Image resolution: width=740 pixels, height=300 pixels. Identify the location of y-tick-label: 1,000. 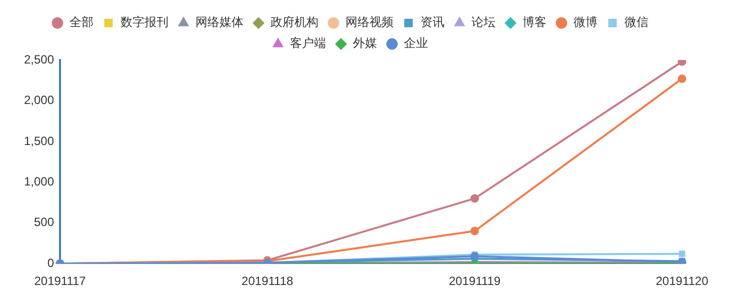
(39, 181).